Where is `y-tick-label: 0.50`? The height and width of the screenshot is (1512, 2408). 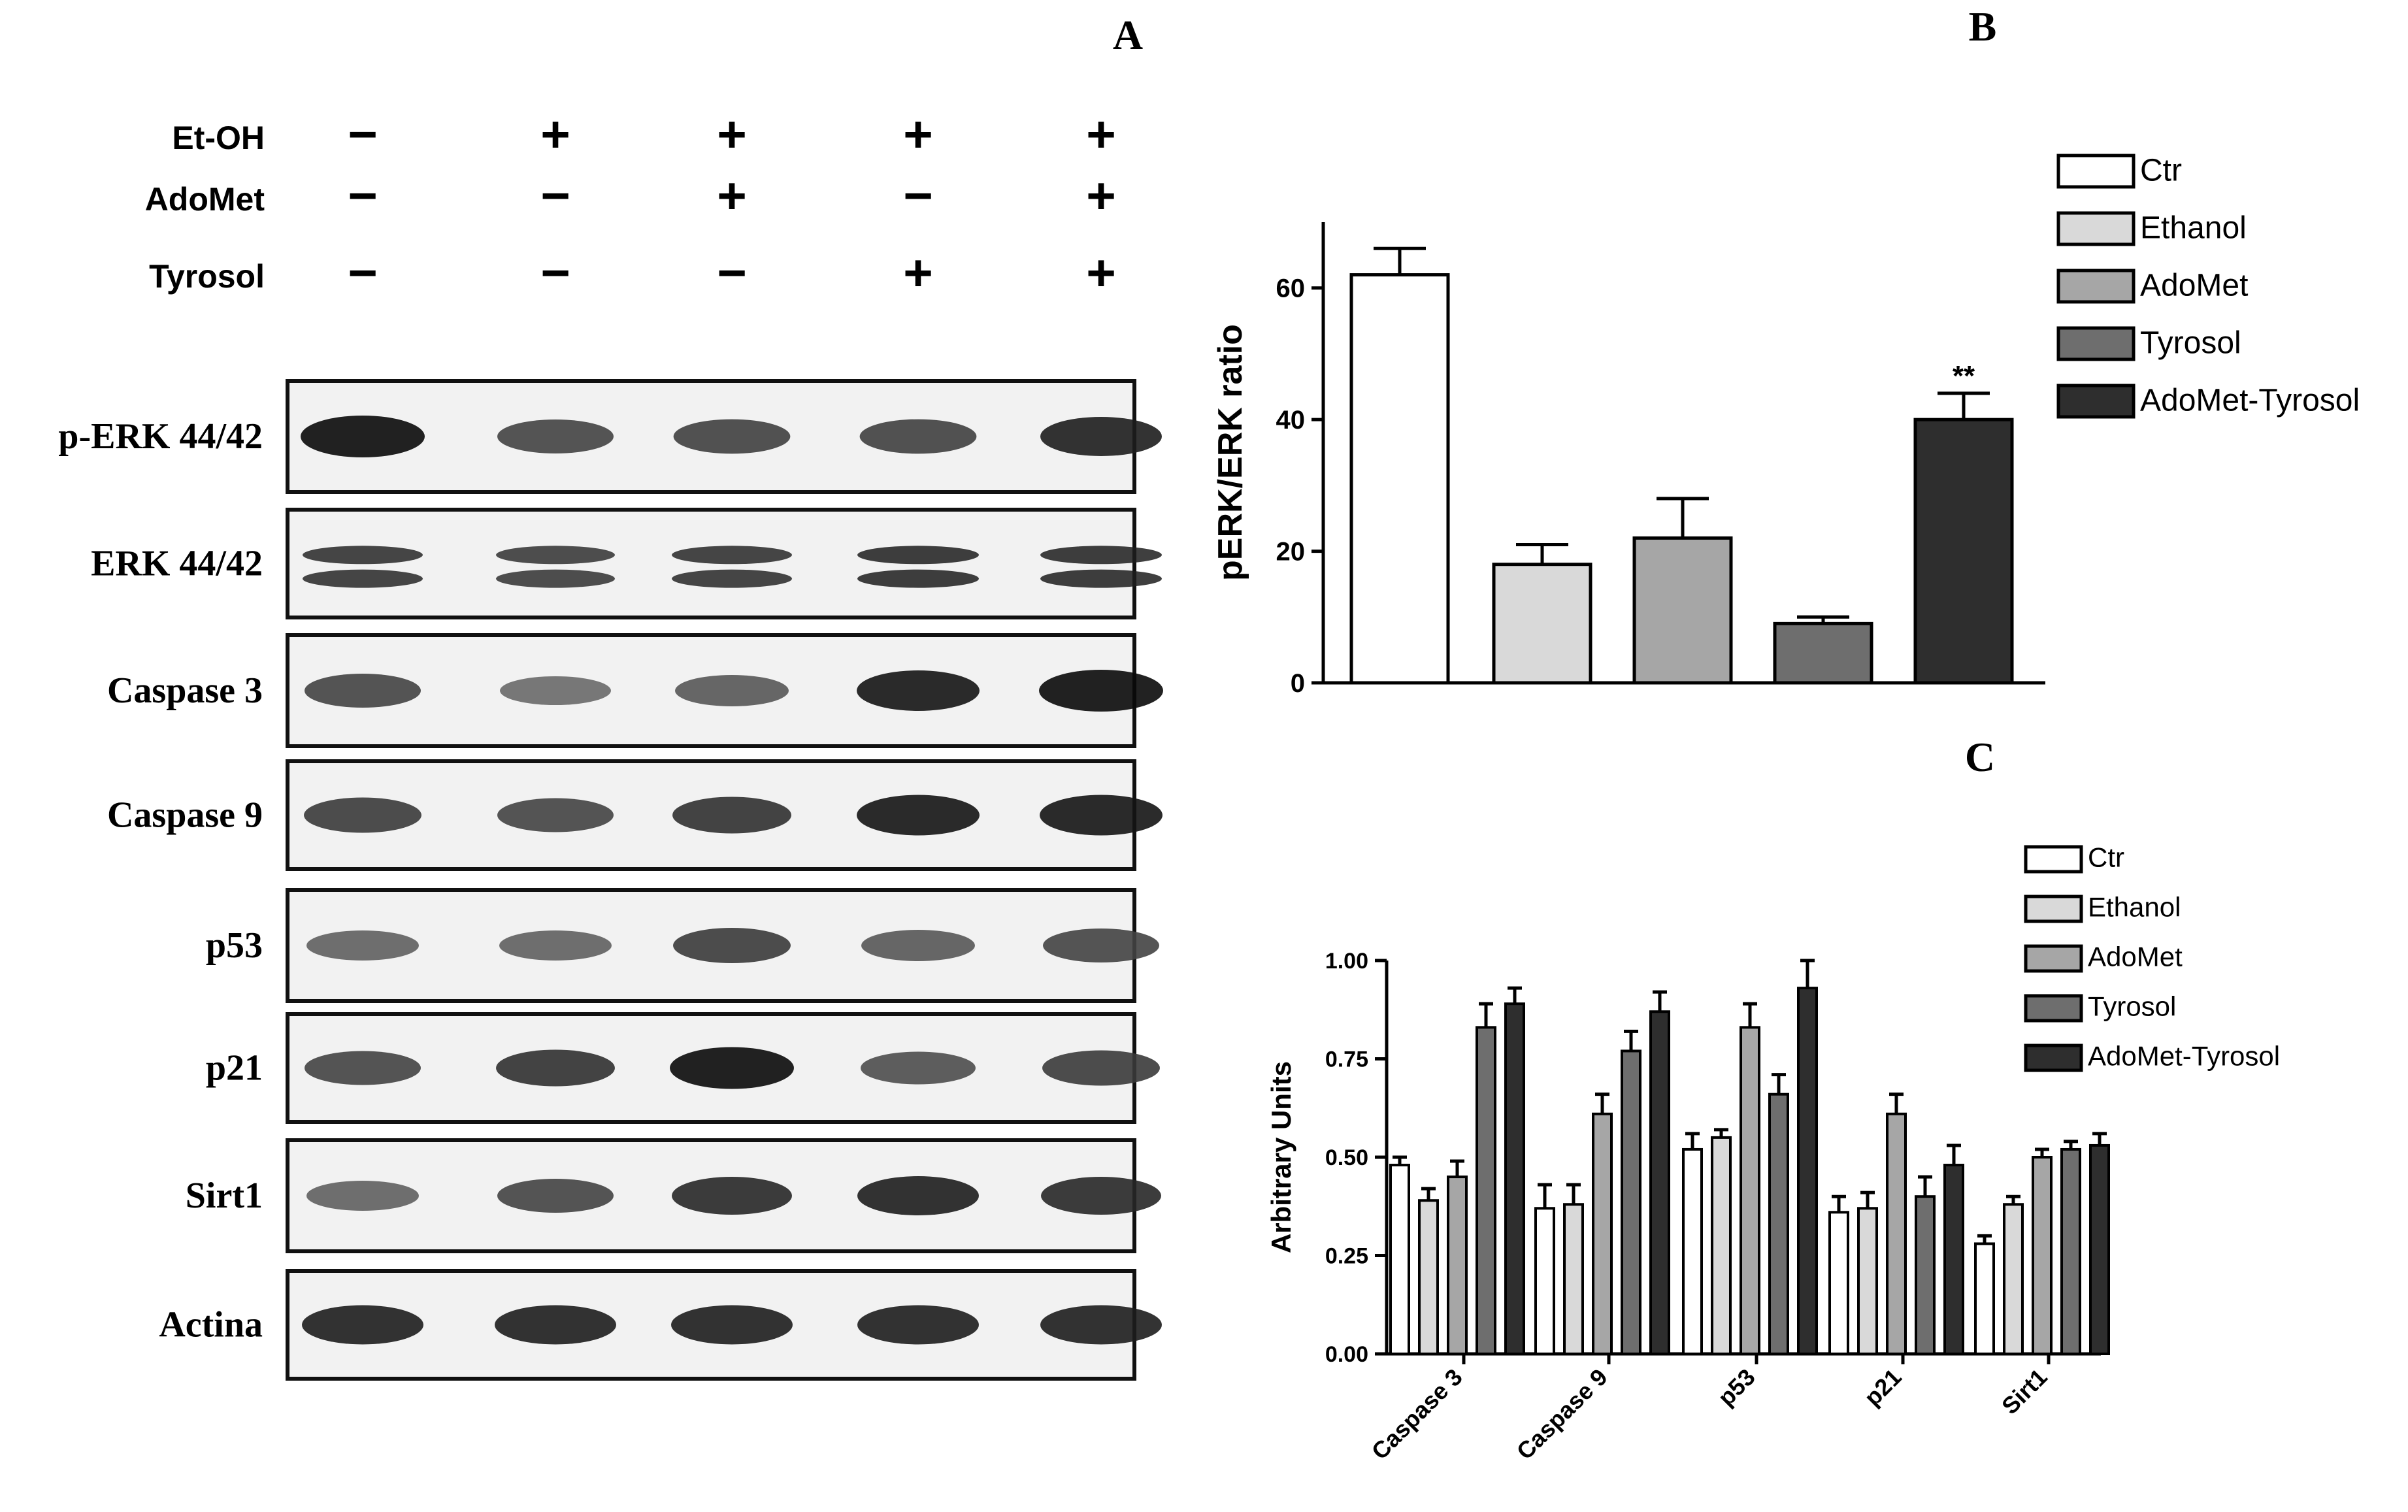 y-tick-label: 0.50 is located at coordinates (1346, 1157).